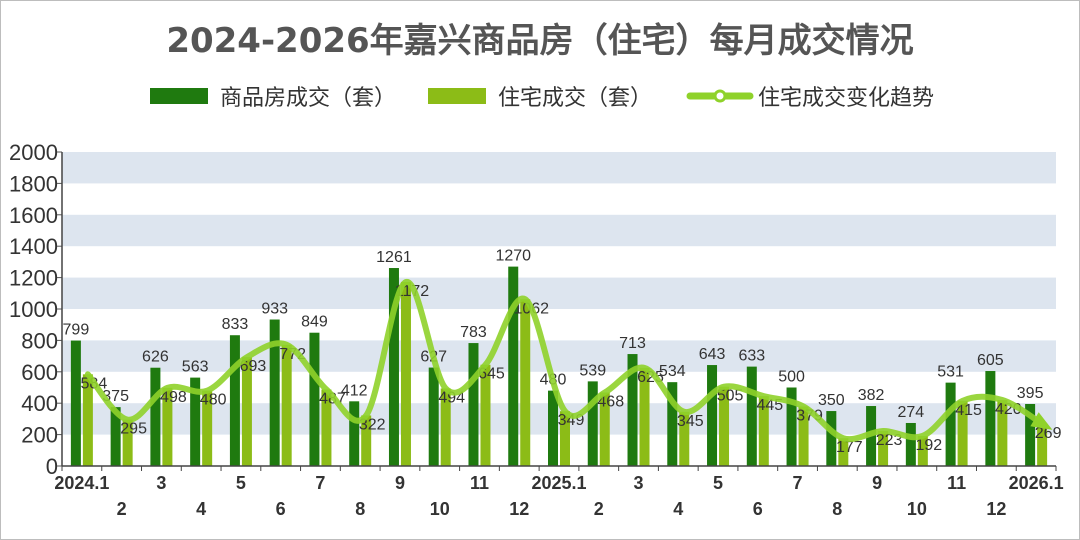 This screenshot has height=540, width=1080. Describe the element at coordinates (558, 483) in the screenshot. I see `x-tick-label: 2025.1` at that location.